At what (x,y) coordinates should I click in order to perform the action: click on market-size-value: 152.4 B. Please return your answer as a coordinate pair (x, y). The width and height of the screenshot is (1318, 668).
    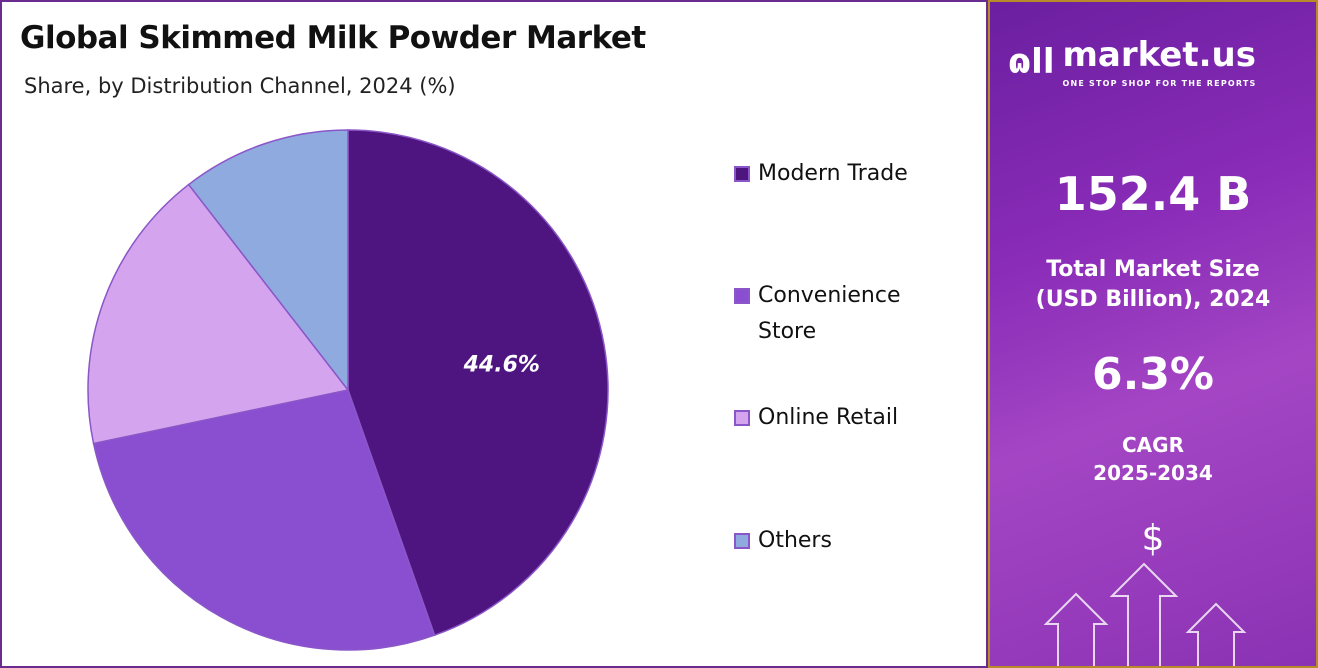
    Looking at the image, I should click on (1153, 194).